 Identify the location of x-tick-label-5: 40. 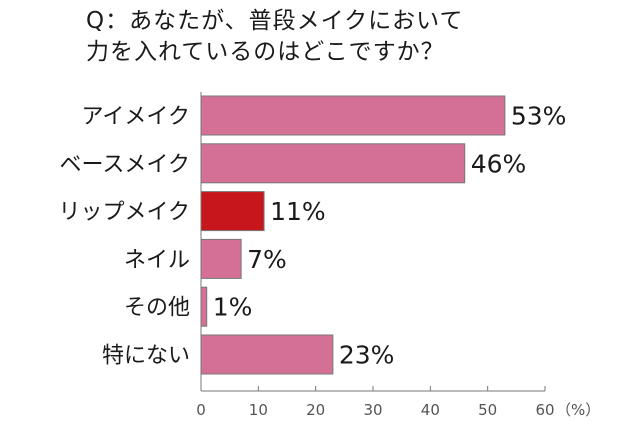
(430, 410).